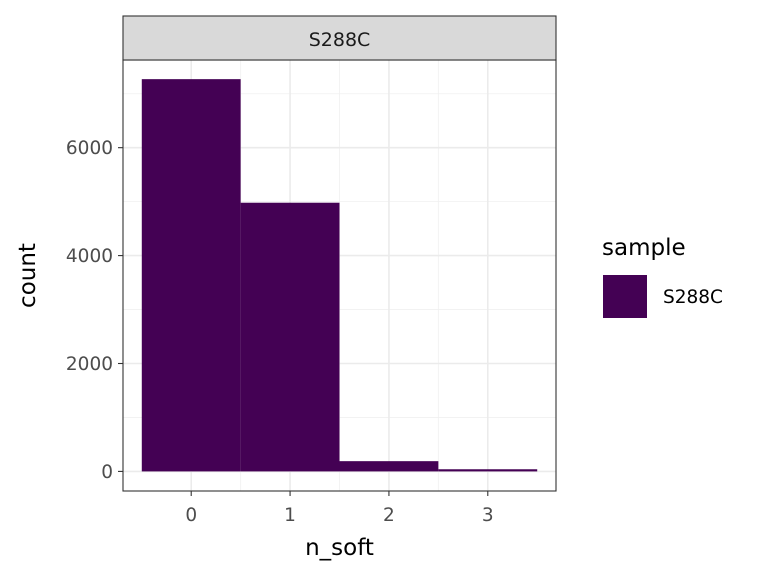 Image resolution: width=768 pixels, height=580 pixels. I want to click on legend: sample S288C, so click(662, 276).